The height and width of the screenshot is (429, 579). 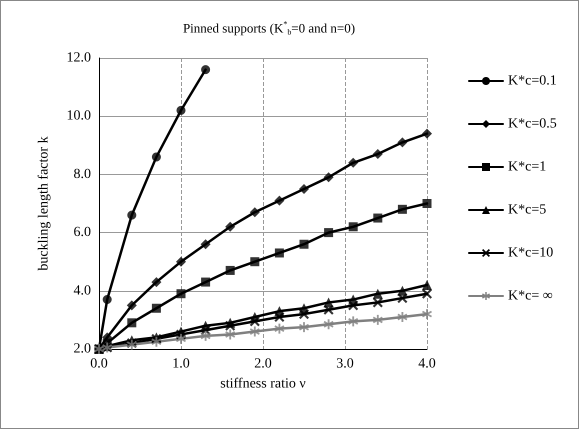 What do you see at coordinates (181, 364) in the screenshot?
I see `x-tick-label: 1.0` at bounding box center [181, 364].